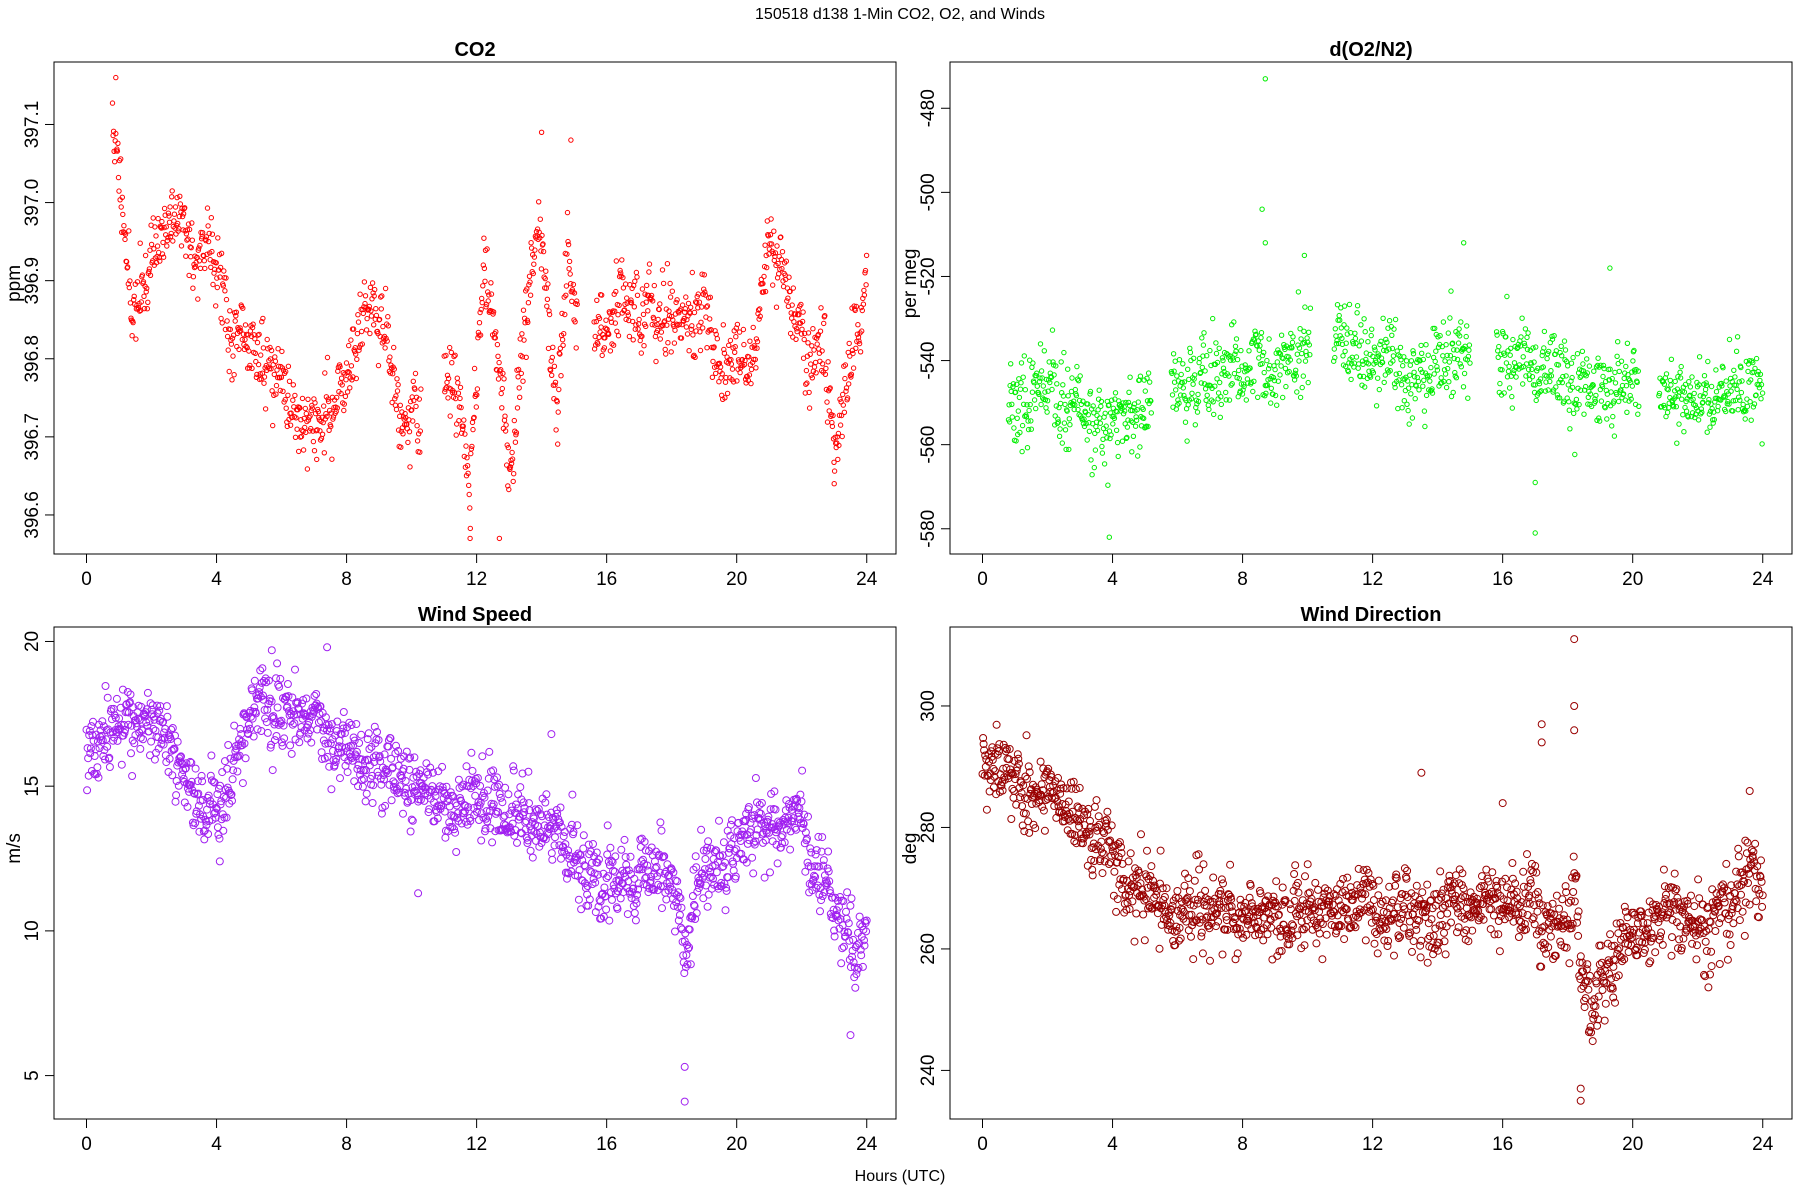 The image size is (1800, 1200). What do you see at coordinates (1535, 533) in the screenshot?
I see `d-o2-n2-outlier-point` at bounding box center [1535, 533].